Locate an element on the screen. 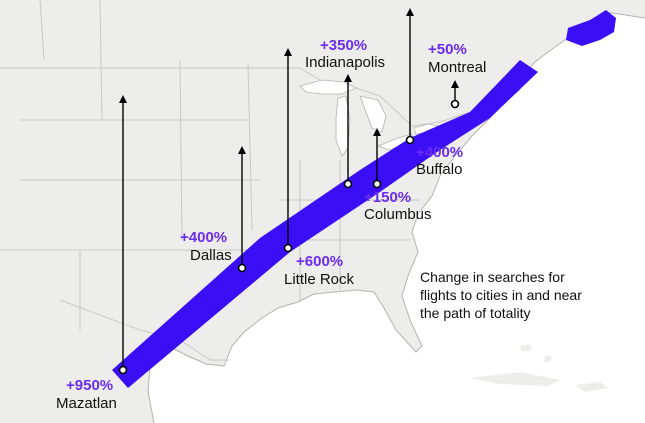 Image resolution: width=645 pixels, height=423 pixels. dot-montreal is located at coordinates (455, 104).